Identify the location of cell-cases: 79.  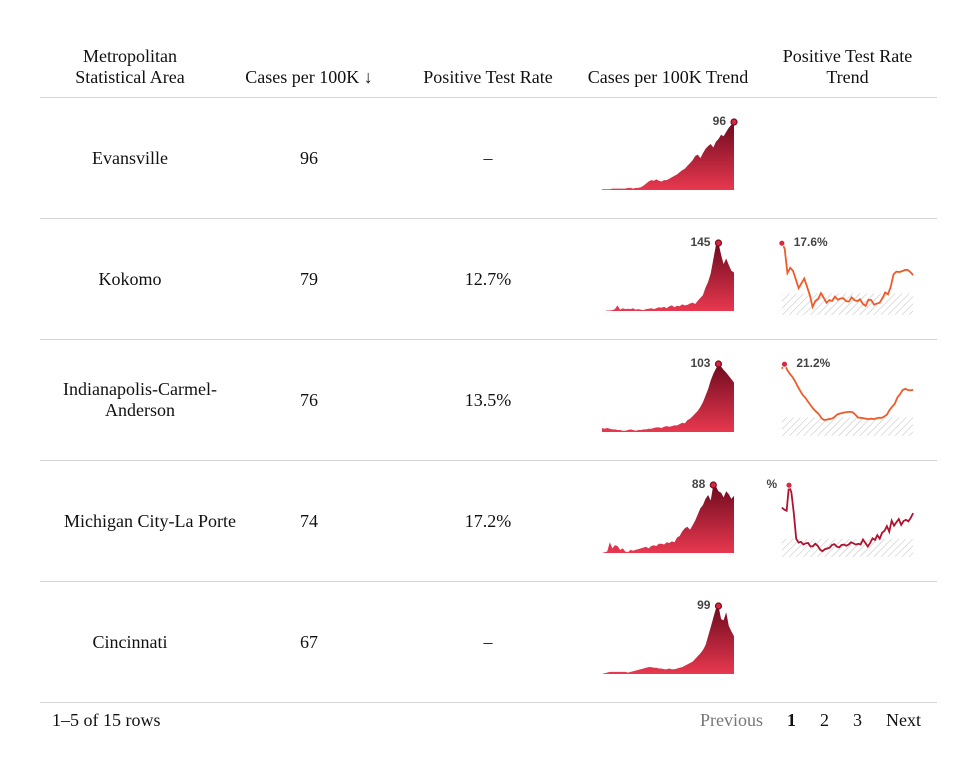
(309, 278).